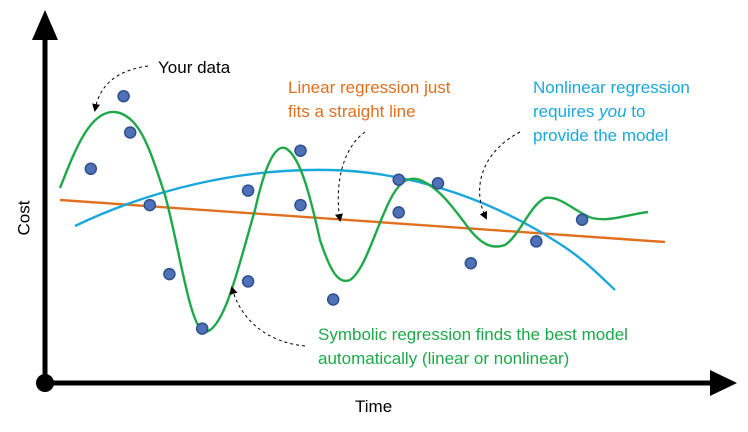  I want to click on y-axis-label: Cost, so click(24, 218).